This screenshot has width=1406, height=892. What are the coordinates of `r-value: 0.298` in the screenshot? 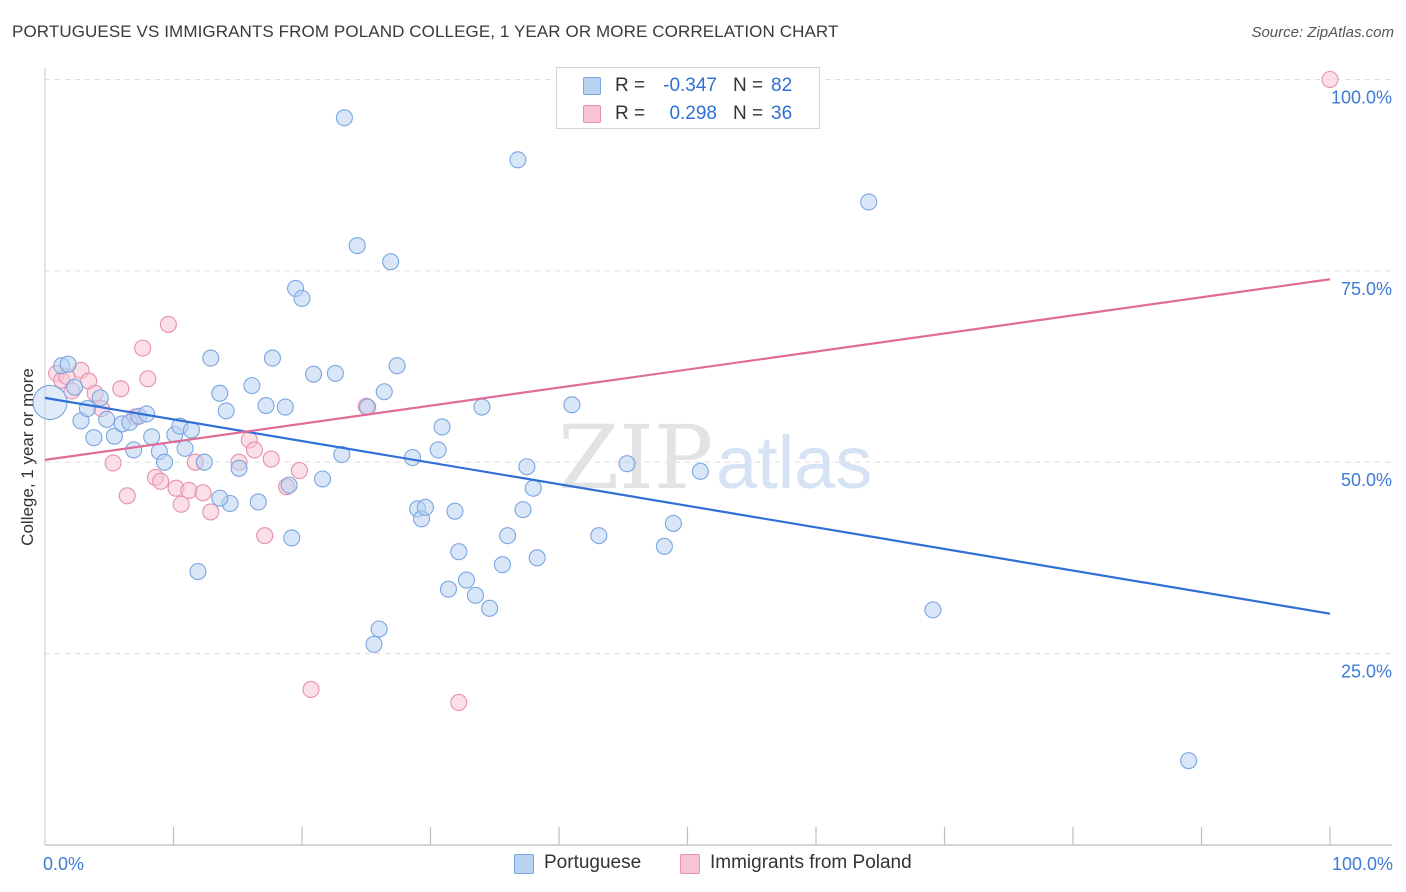 It's located at (693, 113).